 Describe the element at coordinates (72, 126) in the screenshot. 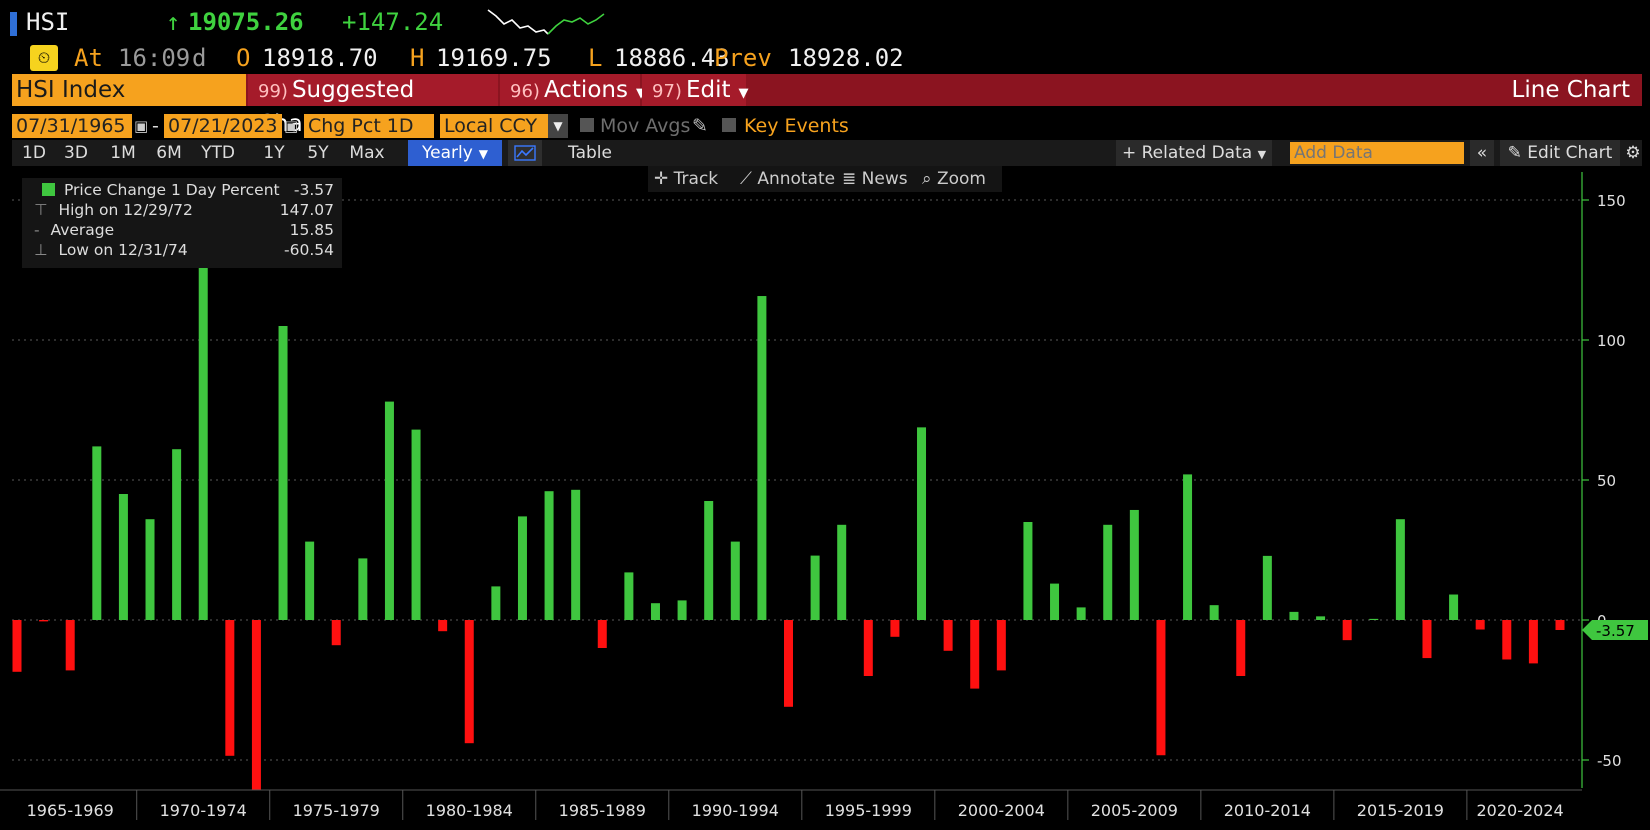

I see `start-date-input: 07/31/1965` at that location.